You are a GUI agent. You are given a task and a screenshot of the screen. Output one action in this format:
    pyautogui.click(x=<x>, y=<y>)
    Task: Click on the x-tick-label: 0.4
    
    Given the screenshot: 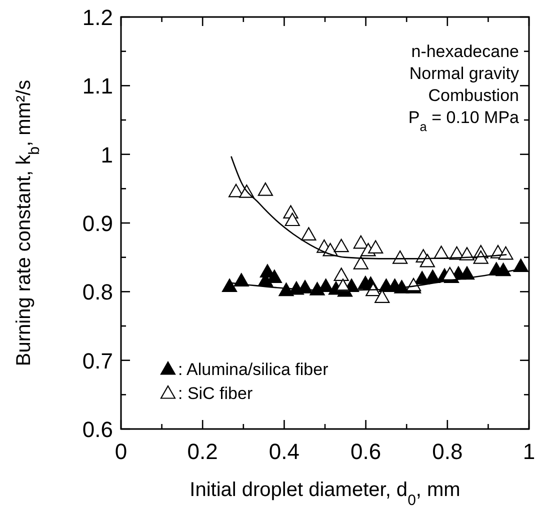 What is the action you would take?
    pyautogui.click(x=284, y=451)
    